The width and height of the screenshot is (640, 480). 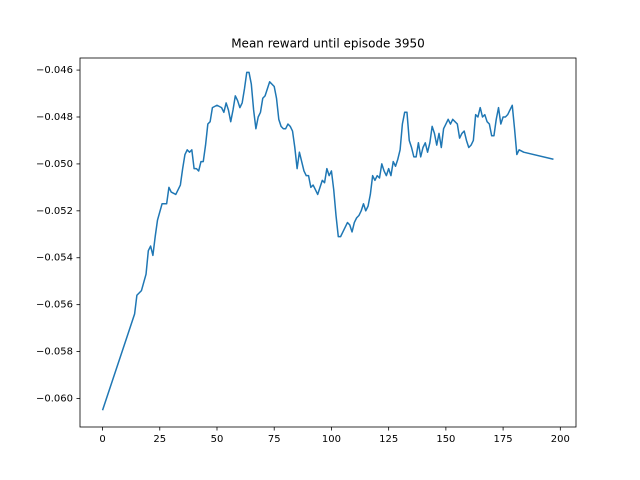 I want to click on y-tick-label: −0.054, so click(x=54, y=258).